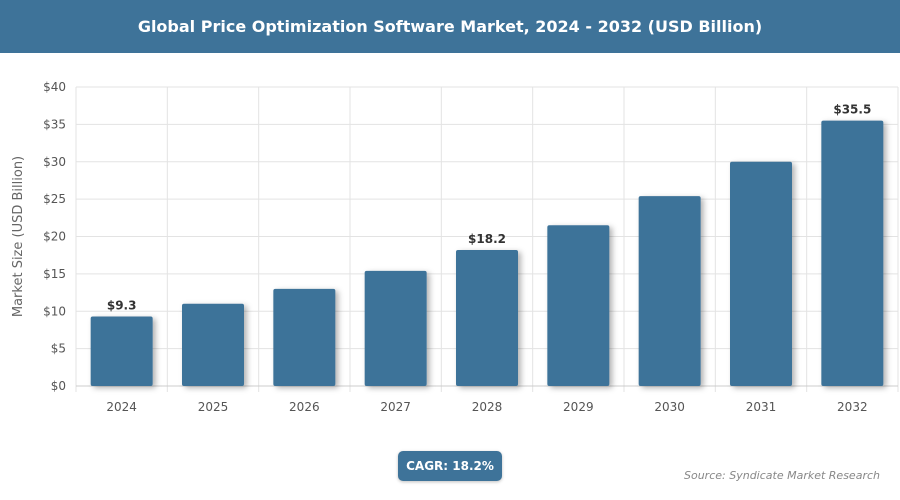 The image size is (900, 500). What do you see at coordinates (395, 407) in the screenshot?
I see `x-tick-label: 2027` at bounding box center [395, 407].